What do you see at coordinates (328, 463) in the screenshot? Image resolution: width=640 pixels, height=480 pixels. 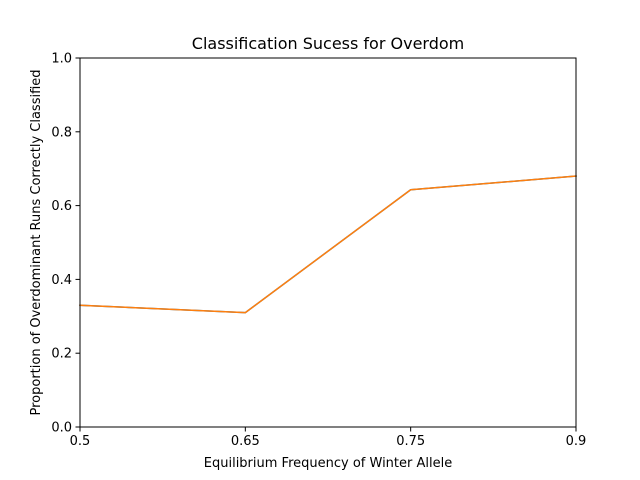 I see `x-axis-label: Equilibrium Frequency of Winter Allele` at bounding box center [328, 463].